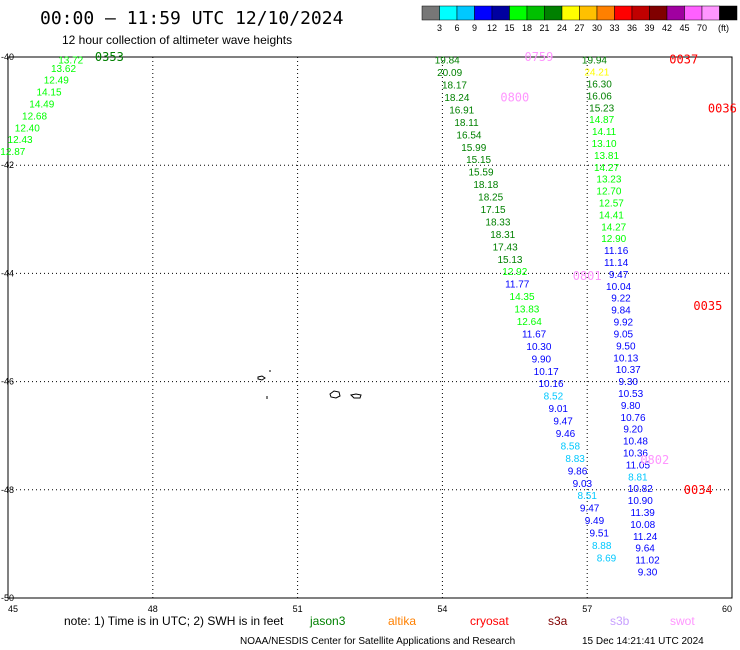  I want to click on color-scale-label: 30, so click(597, 28).